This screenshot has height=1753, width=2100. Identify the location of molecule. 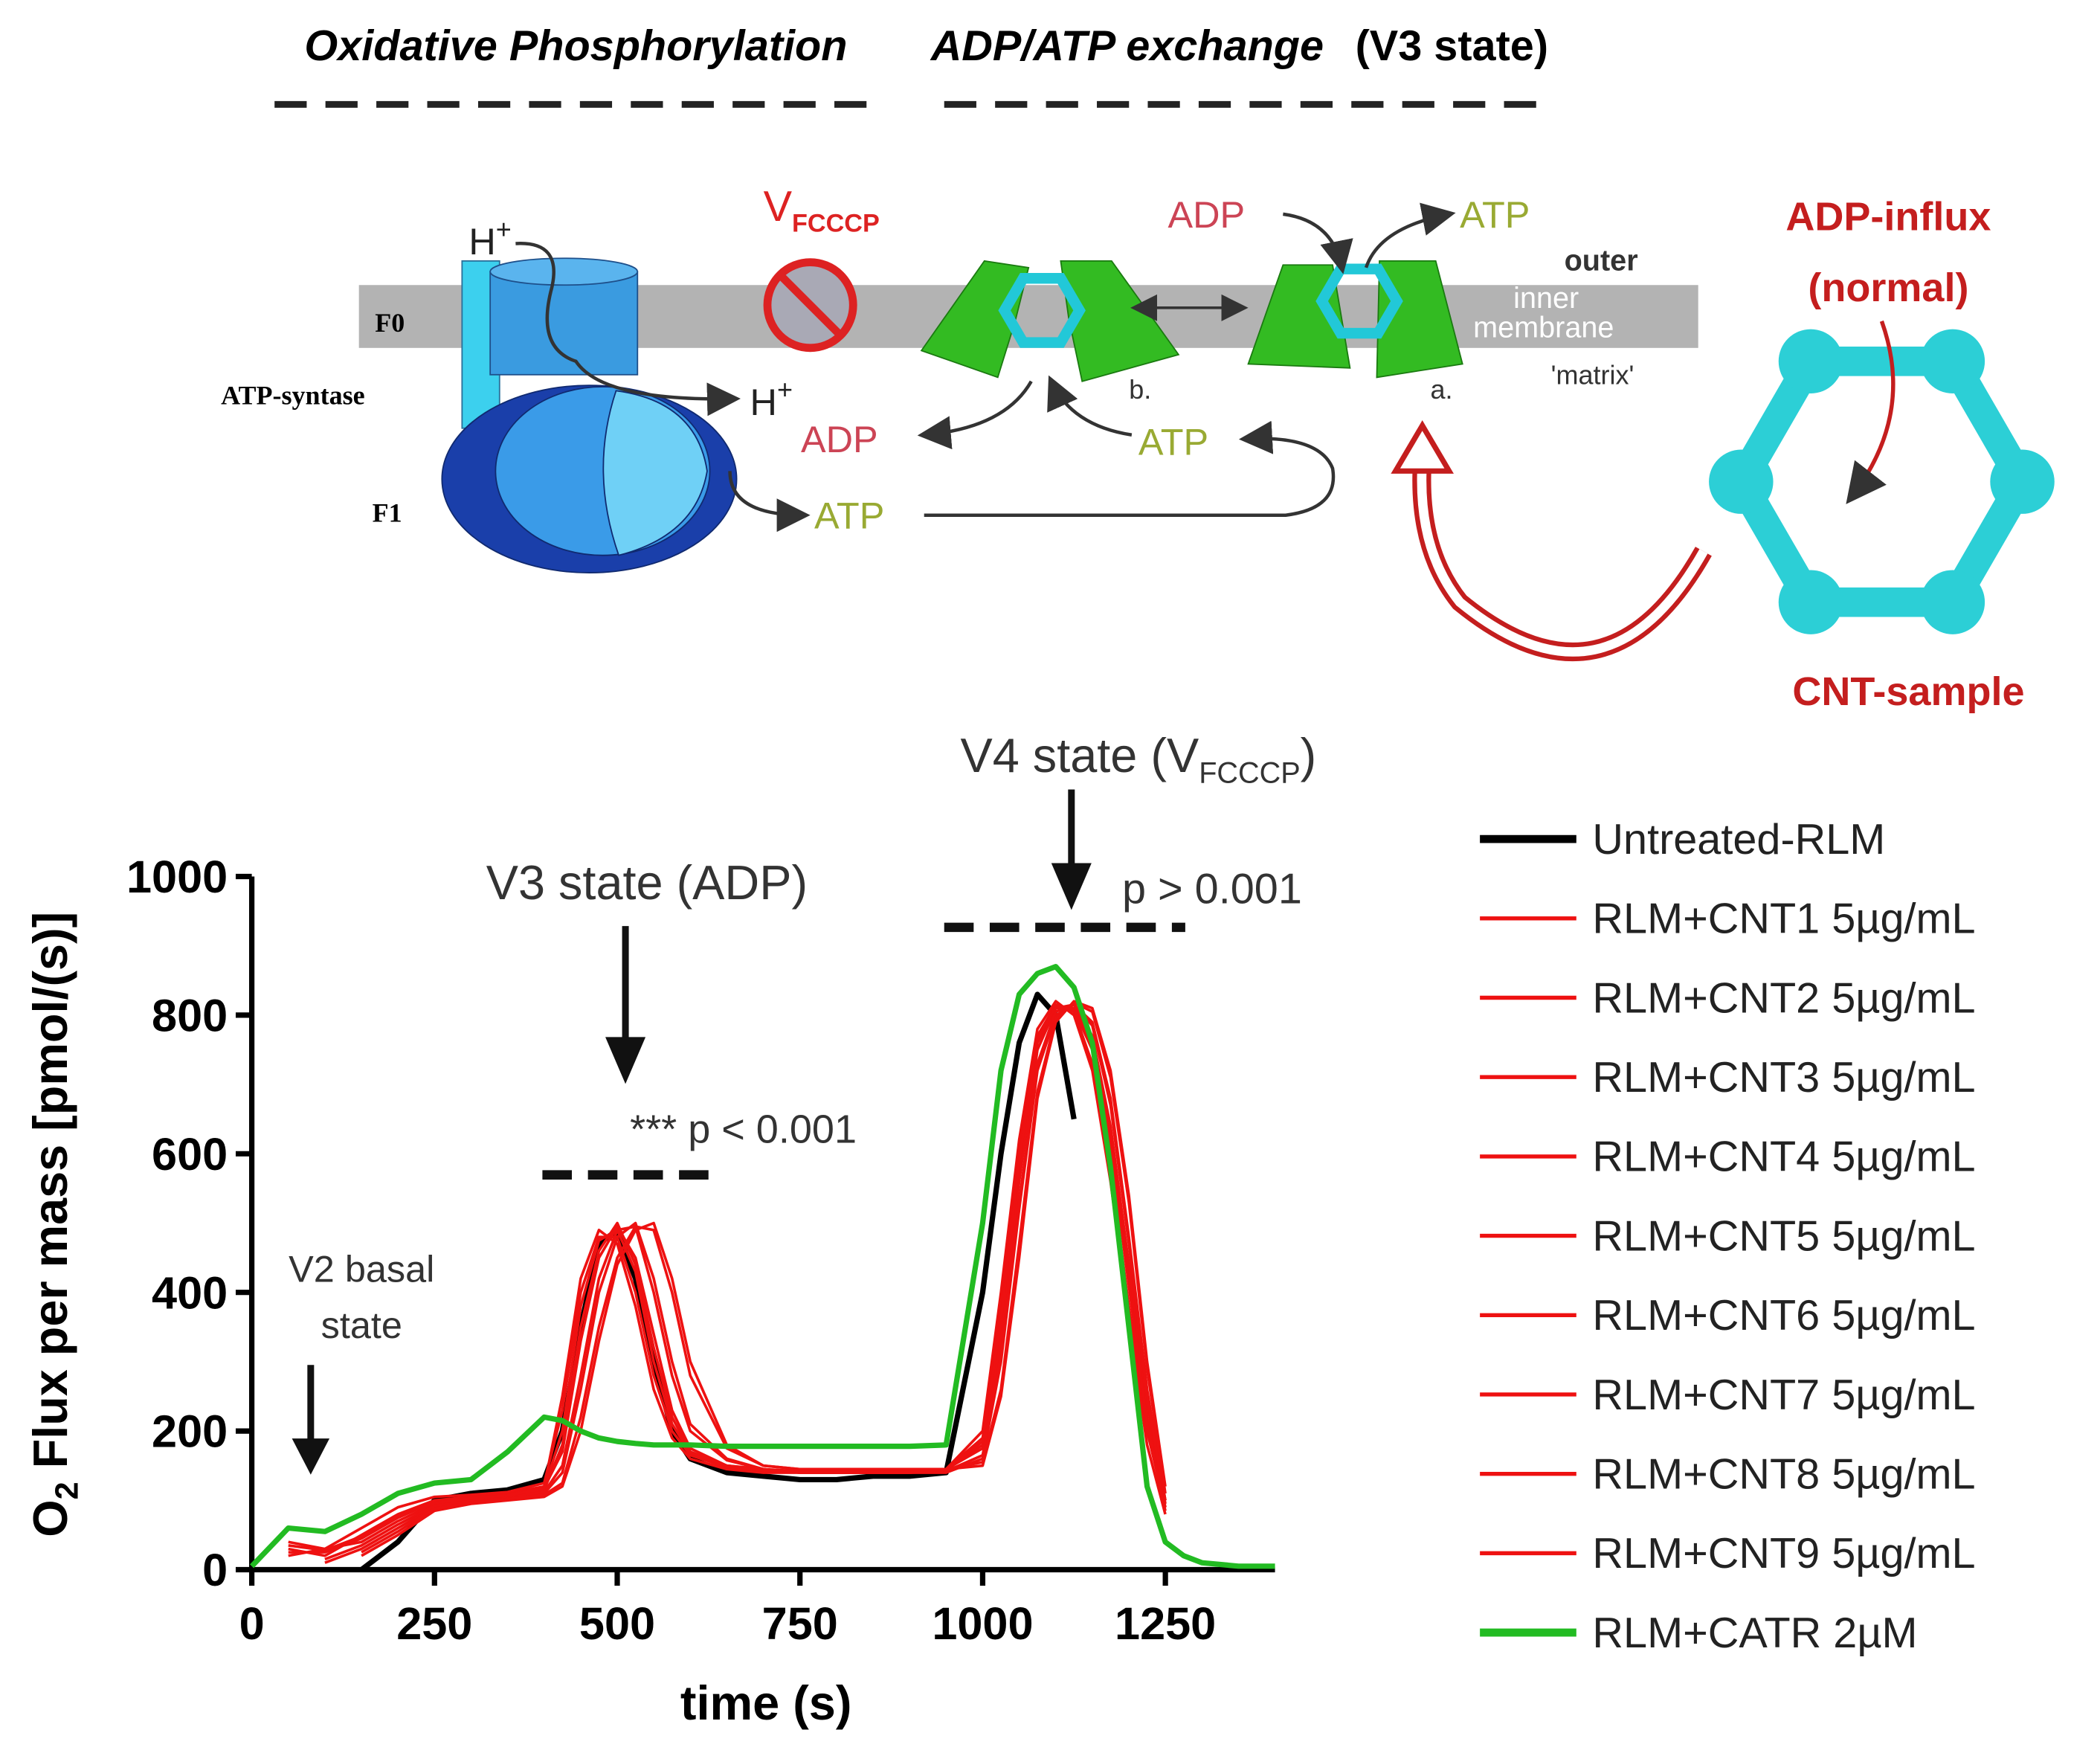
(1200, 306).